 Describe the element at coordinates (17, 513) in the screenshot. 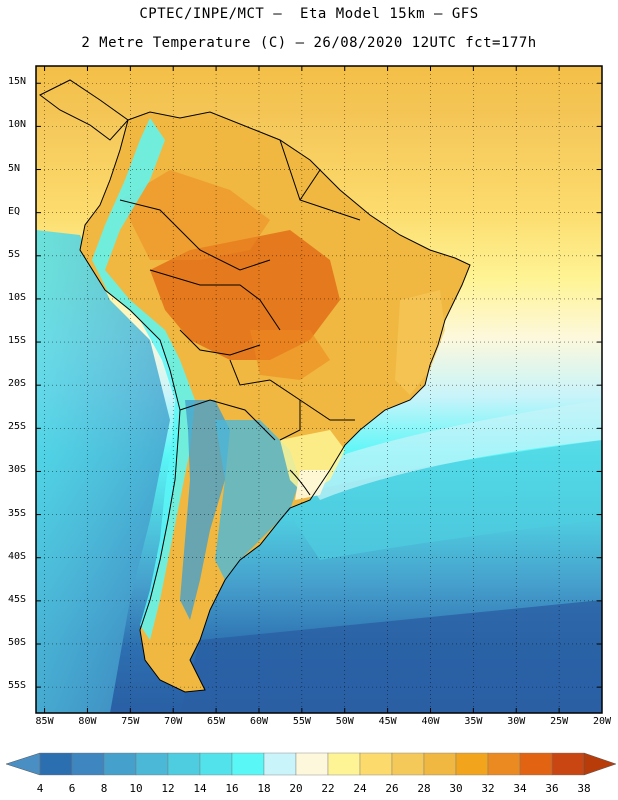

I see `lat-label: 35S` at that location.